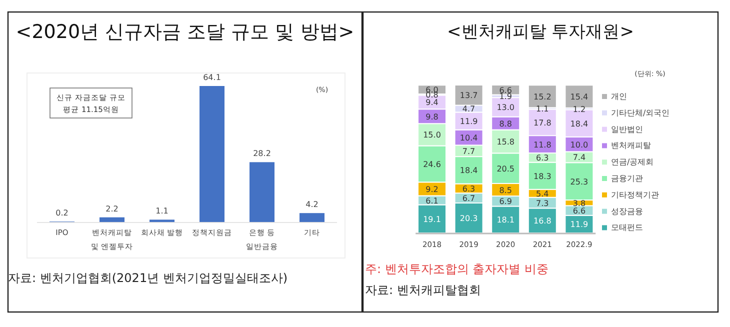 The width and height of the screenshot is (730, 327). I want to click on data-label: 9.2, so click(432, 189).